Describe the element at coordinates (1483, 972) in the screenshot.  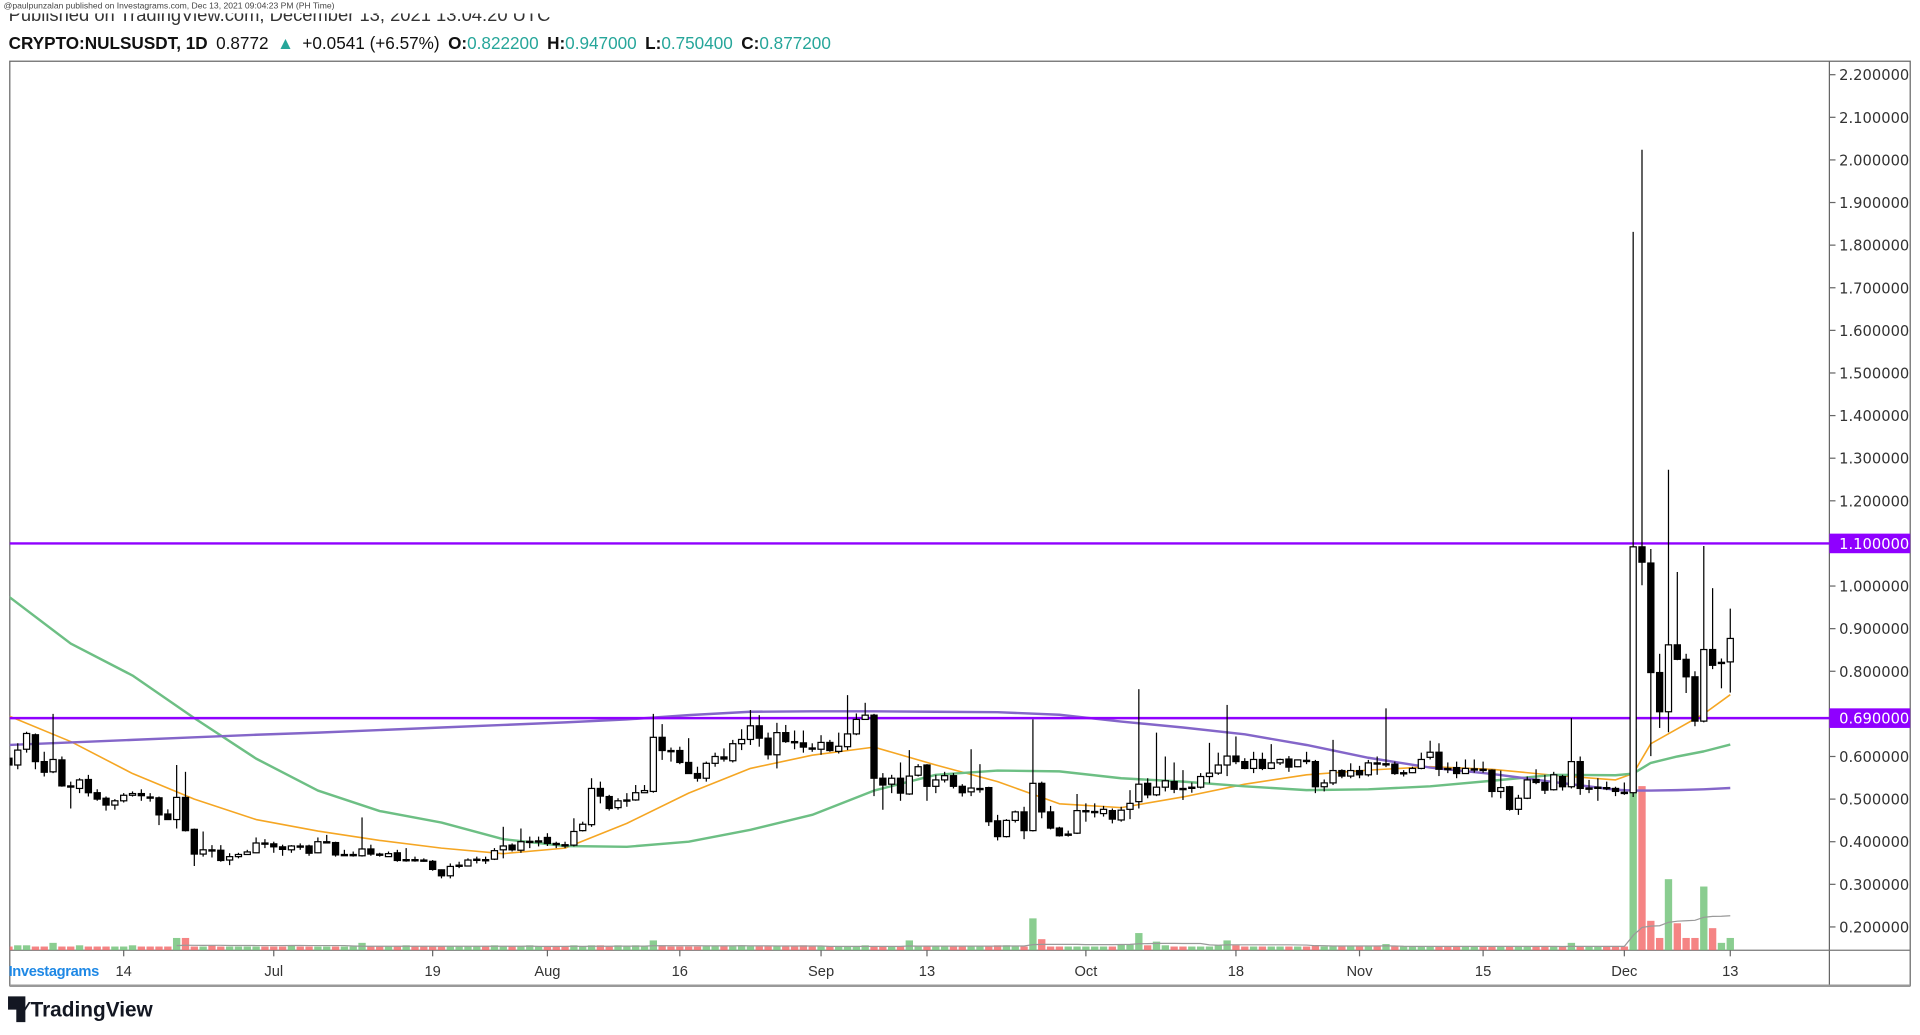
I see `time-tick-label: 15` at that location.